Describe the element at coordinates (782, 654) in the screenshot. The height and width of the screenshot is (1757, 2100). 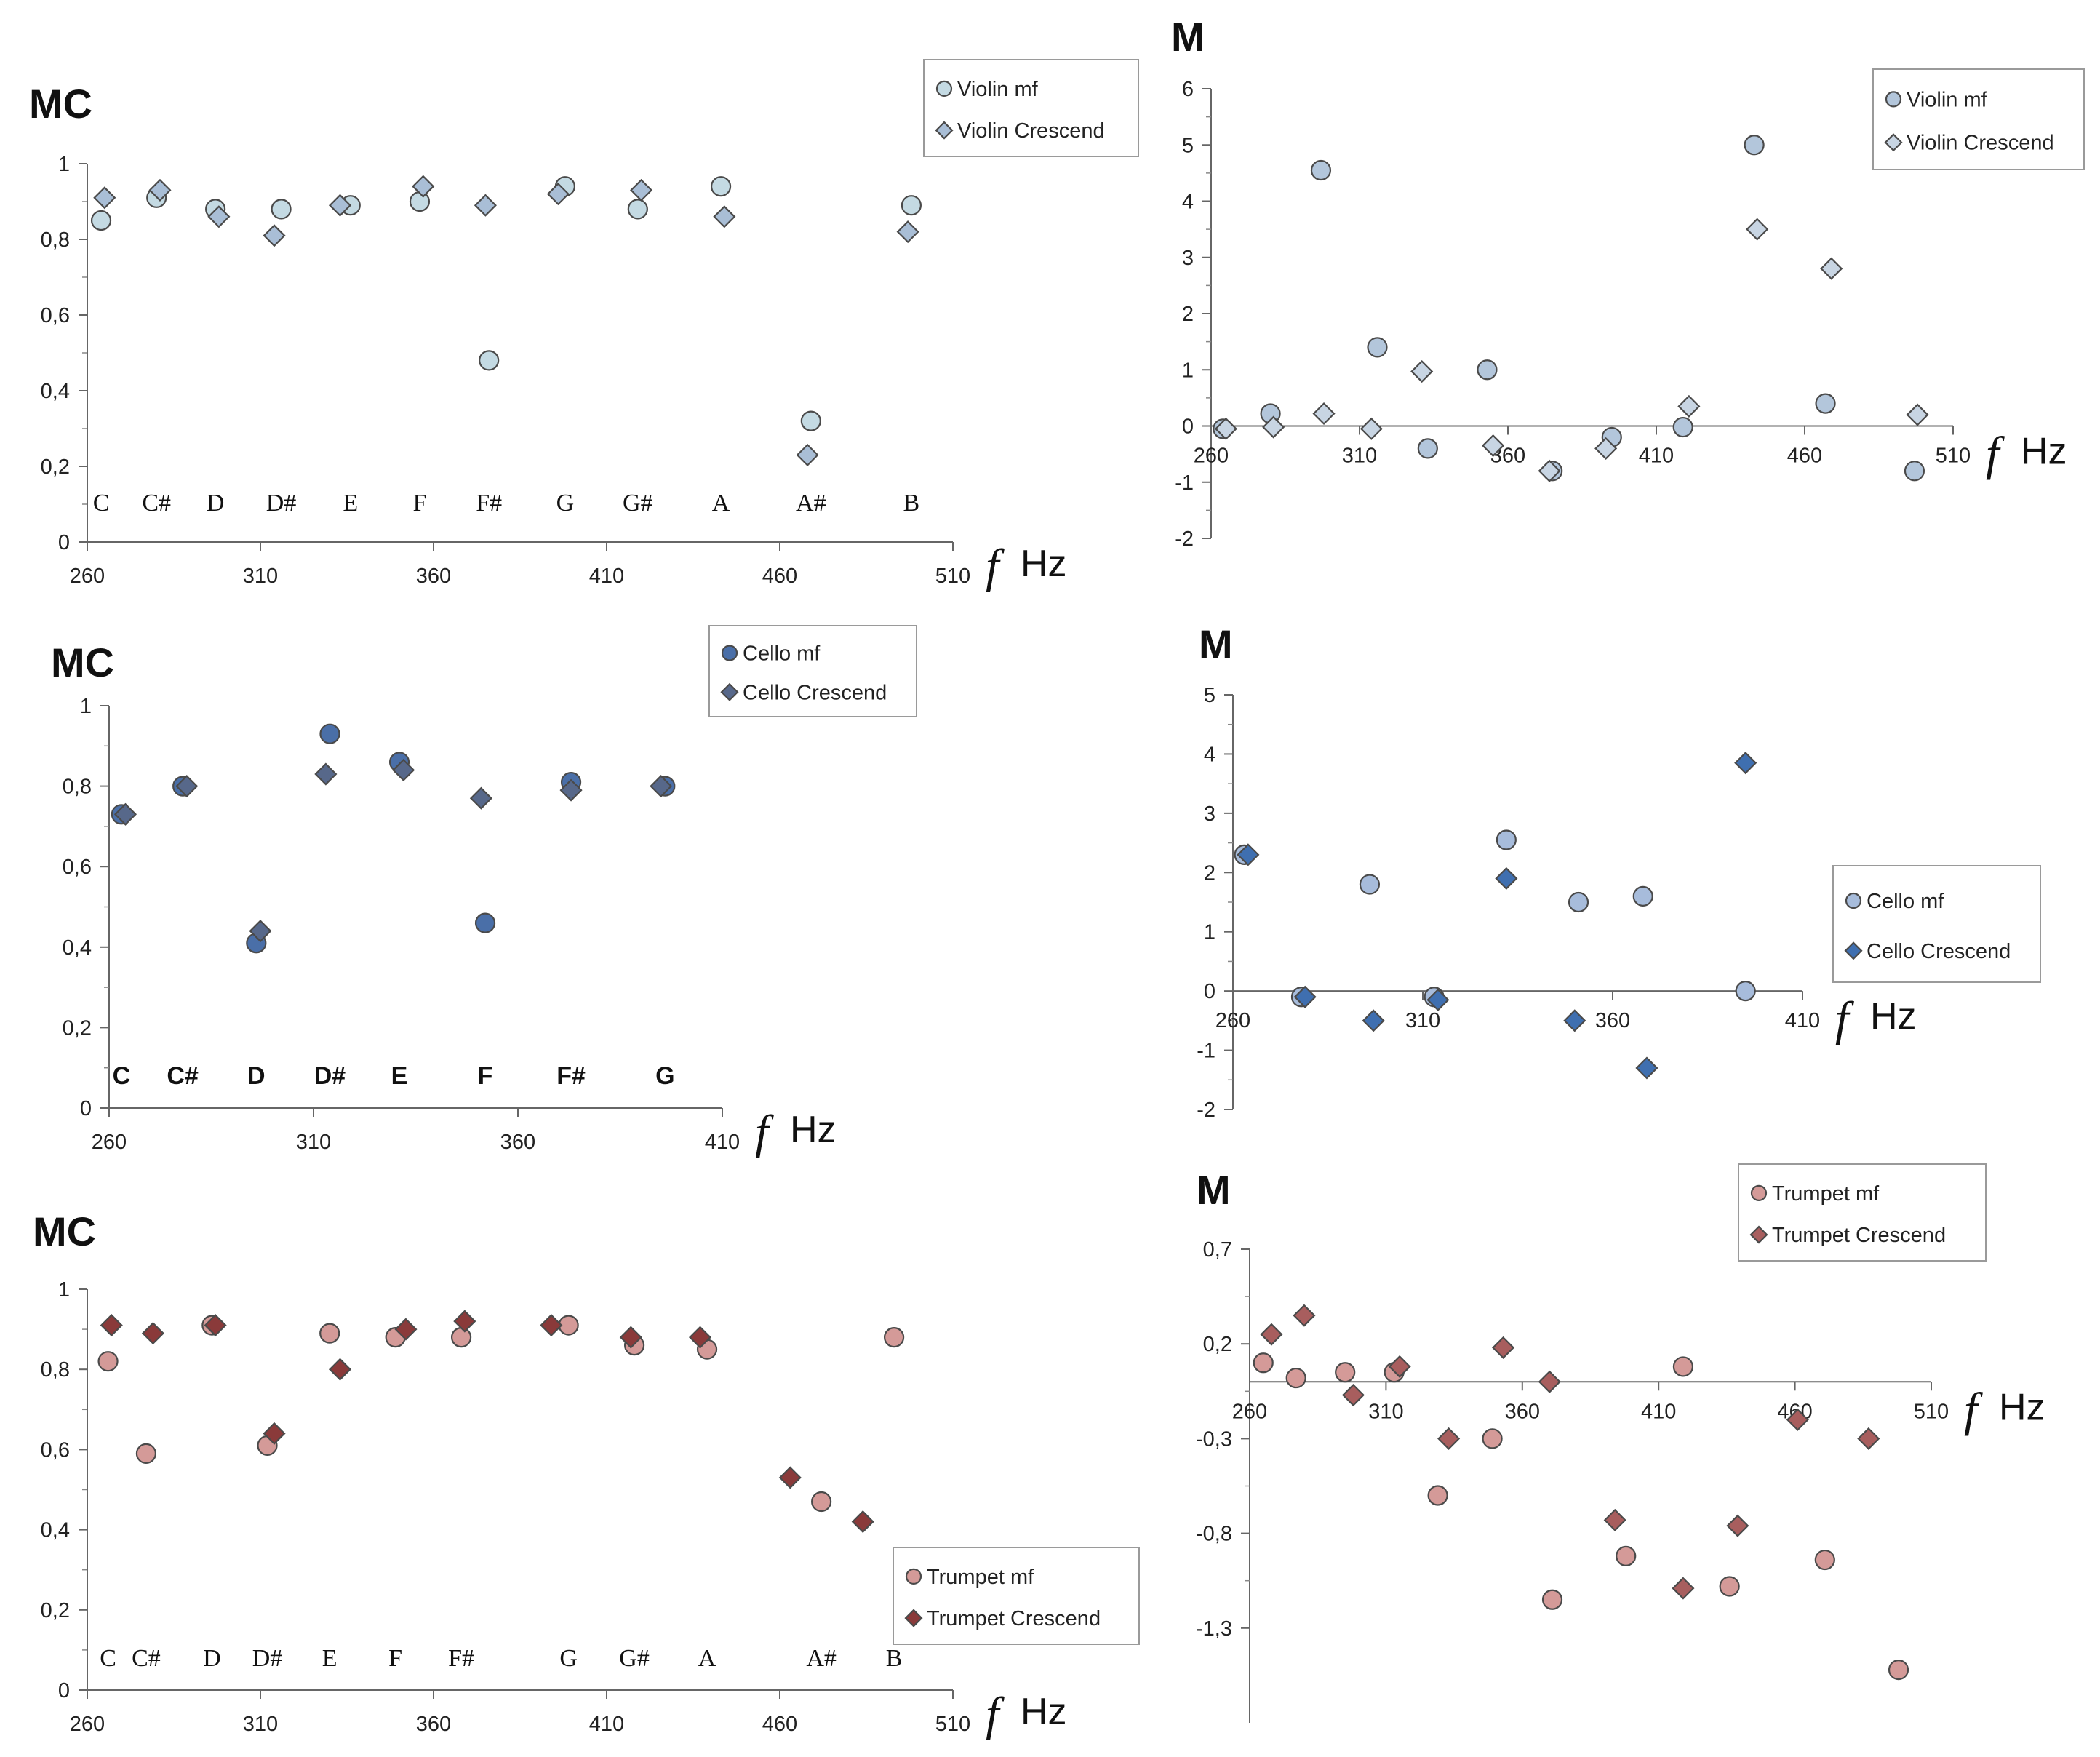
I see `legend-label: Cello mf` at that location.